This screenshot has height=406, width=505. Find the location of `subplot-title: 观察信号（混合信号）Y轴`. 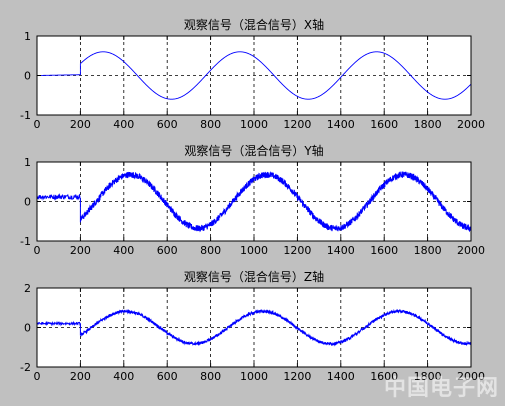

subplot-title: 观察信号（混合信号）Y轴 is located at coordinates (253, 150).